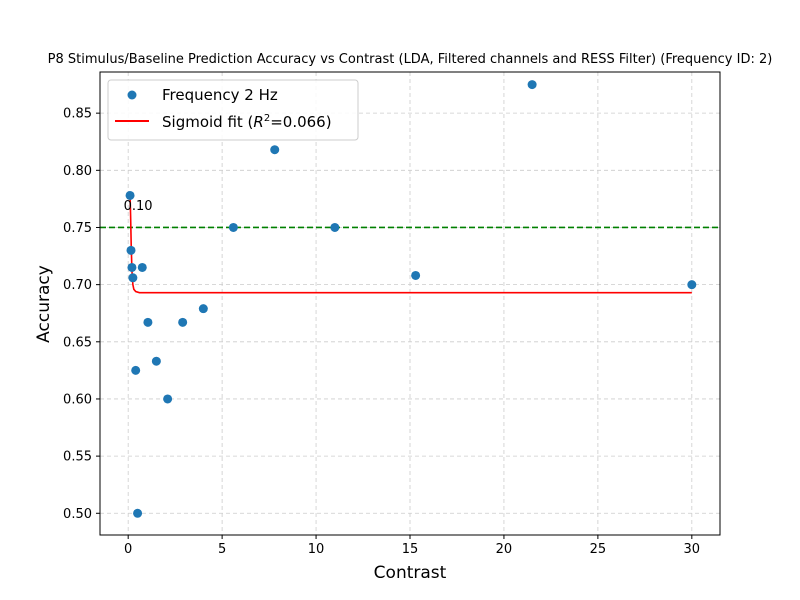 The image size is (800, 600). Describe the element at coordinates (81, 314) in the screenshot. I see `y-axis-ticks: 0.50 0.55 0.60 0.65 0.70 0.75 0.80 0.85` at that location.